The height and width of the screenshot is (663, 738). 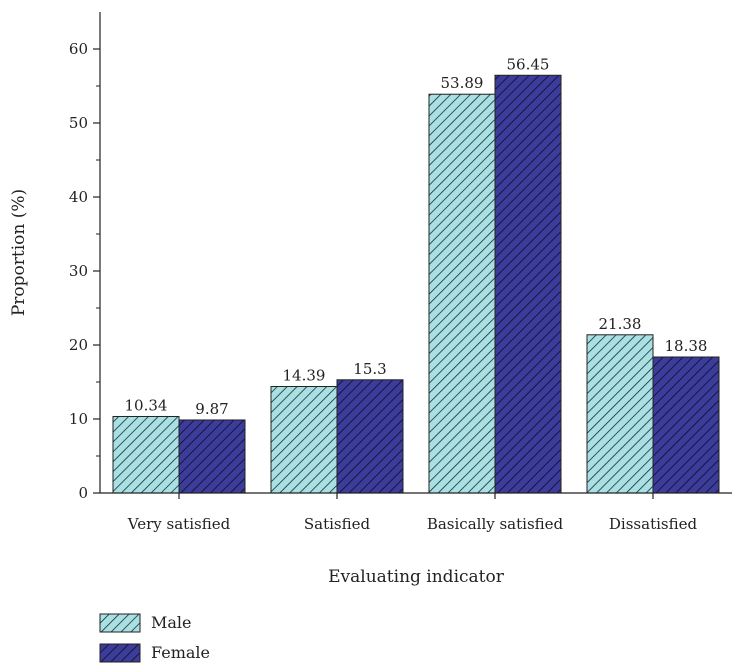 What do you see at coordinates (180, 652) in the screenshot?
I see `legend-label-female: Female` at bounding box center [180, 652].